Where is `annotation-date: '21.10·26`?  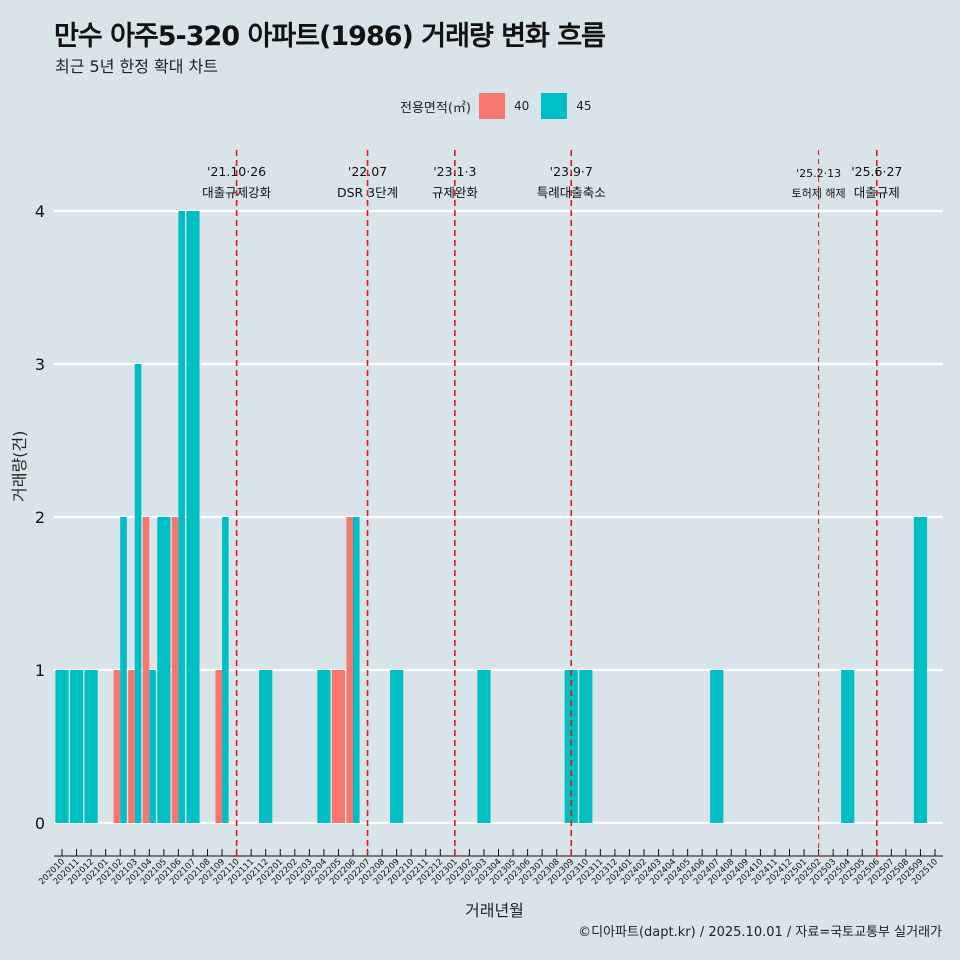 annotation-date: '21.10·26 is located at coordinates (236, 171).